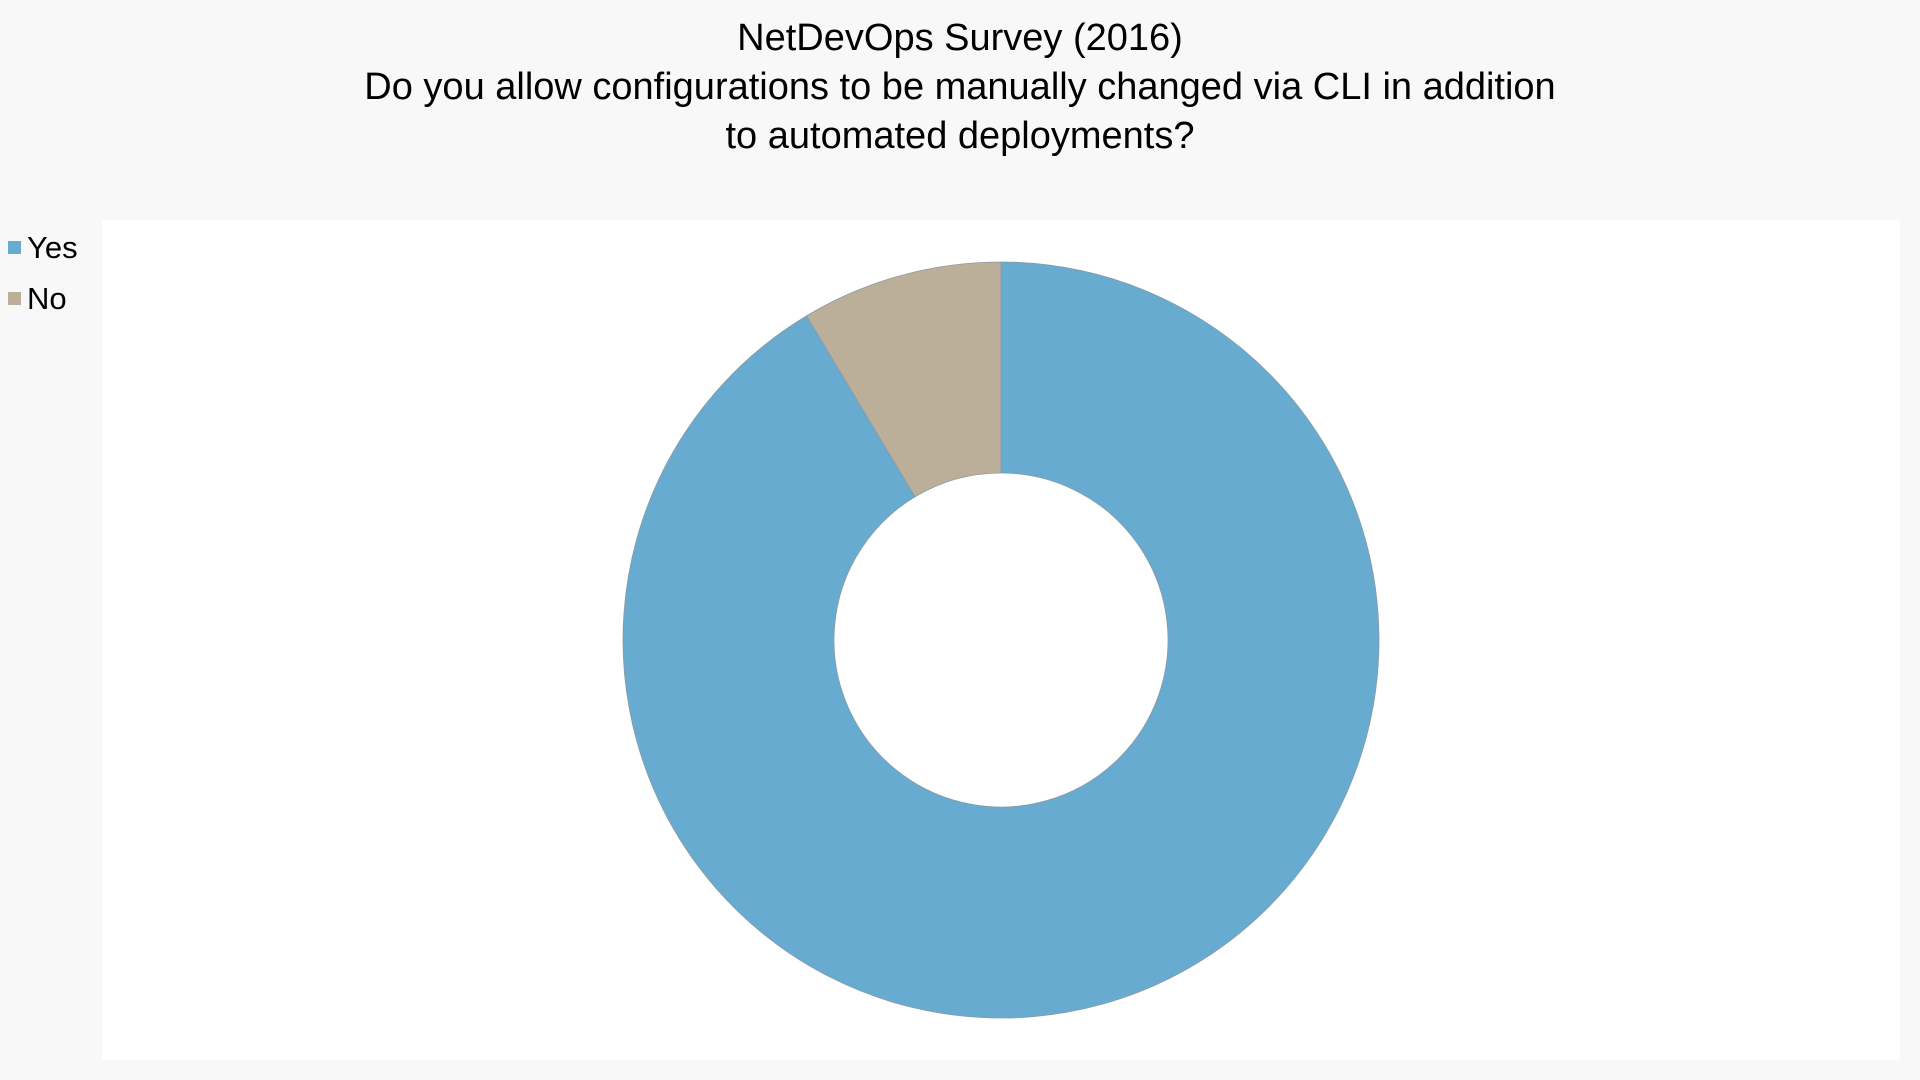 Image resolution: width=1920 pixels, height=1080 pixels. Describe the element at coordinates (960, 136) in the screenshot. I see `chart-title-line-3: to automated deployments?` at that location.